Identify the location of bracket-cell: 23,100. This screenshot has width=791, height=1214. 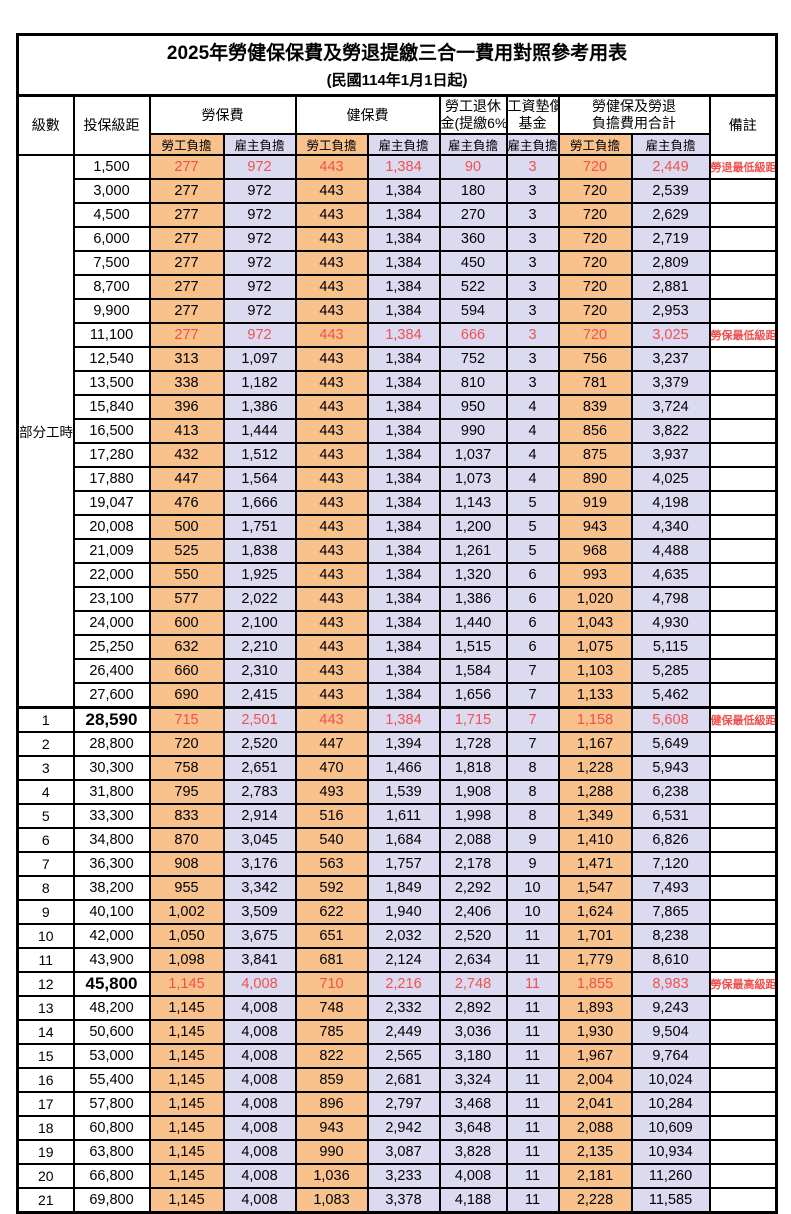
(111, 599).